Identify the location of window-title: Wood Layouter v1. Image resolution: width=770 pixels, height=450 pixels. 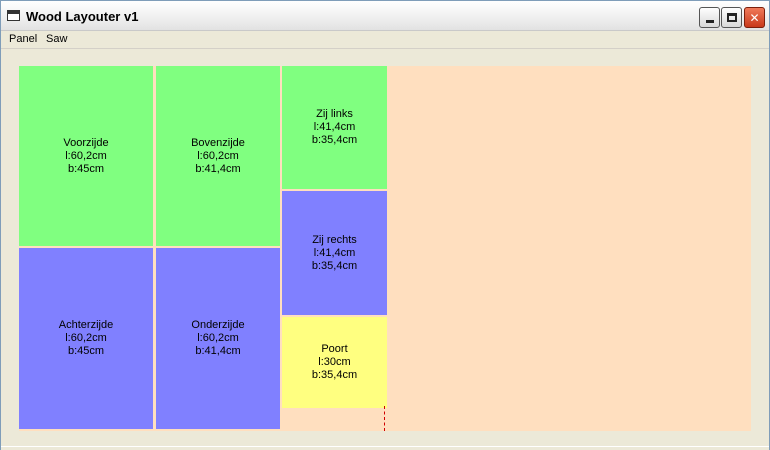
(82, 16).